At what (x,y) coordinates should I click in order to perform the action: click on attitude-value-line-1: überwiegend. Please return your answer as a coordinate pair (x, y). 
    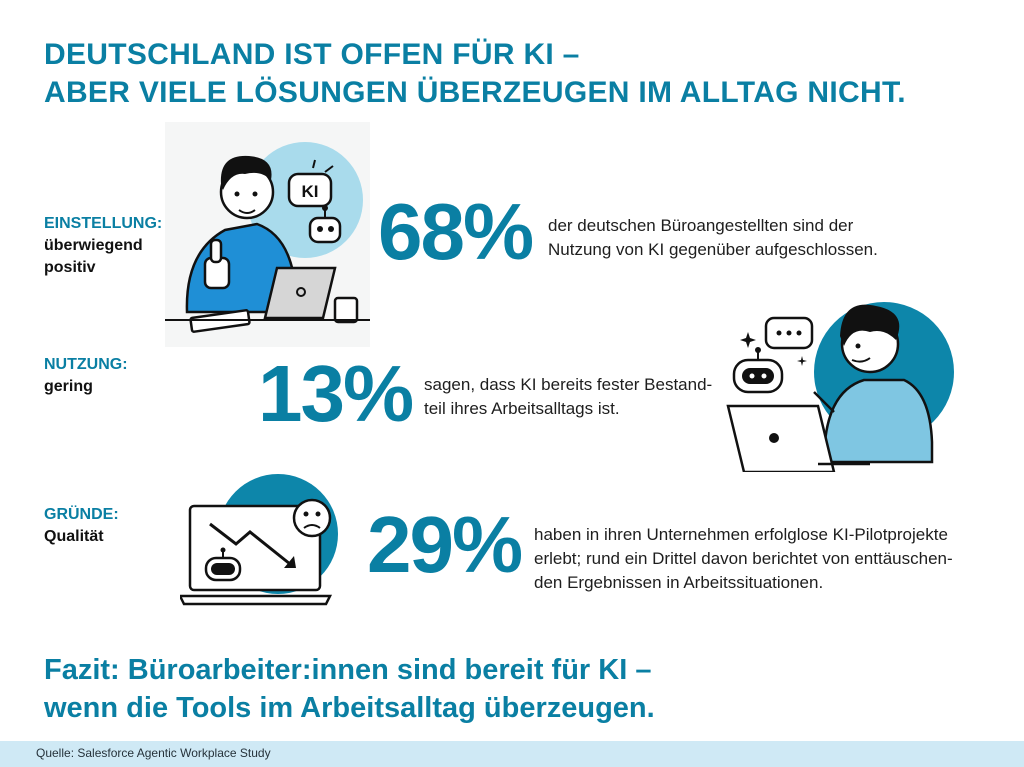
    Looking at the image, I should click on (93, 245).